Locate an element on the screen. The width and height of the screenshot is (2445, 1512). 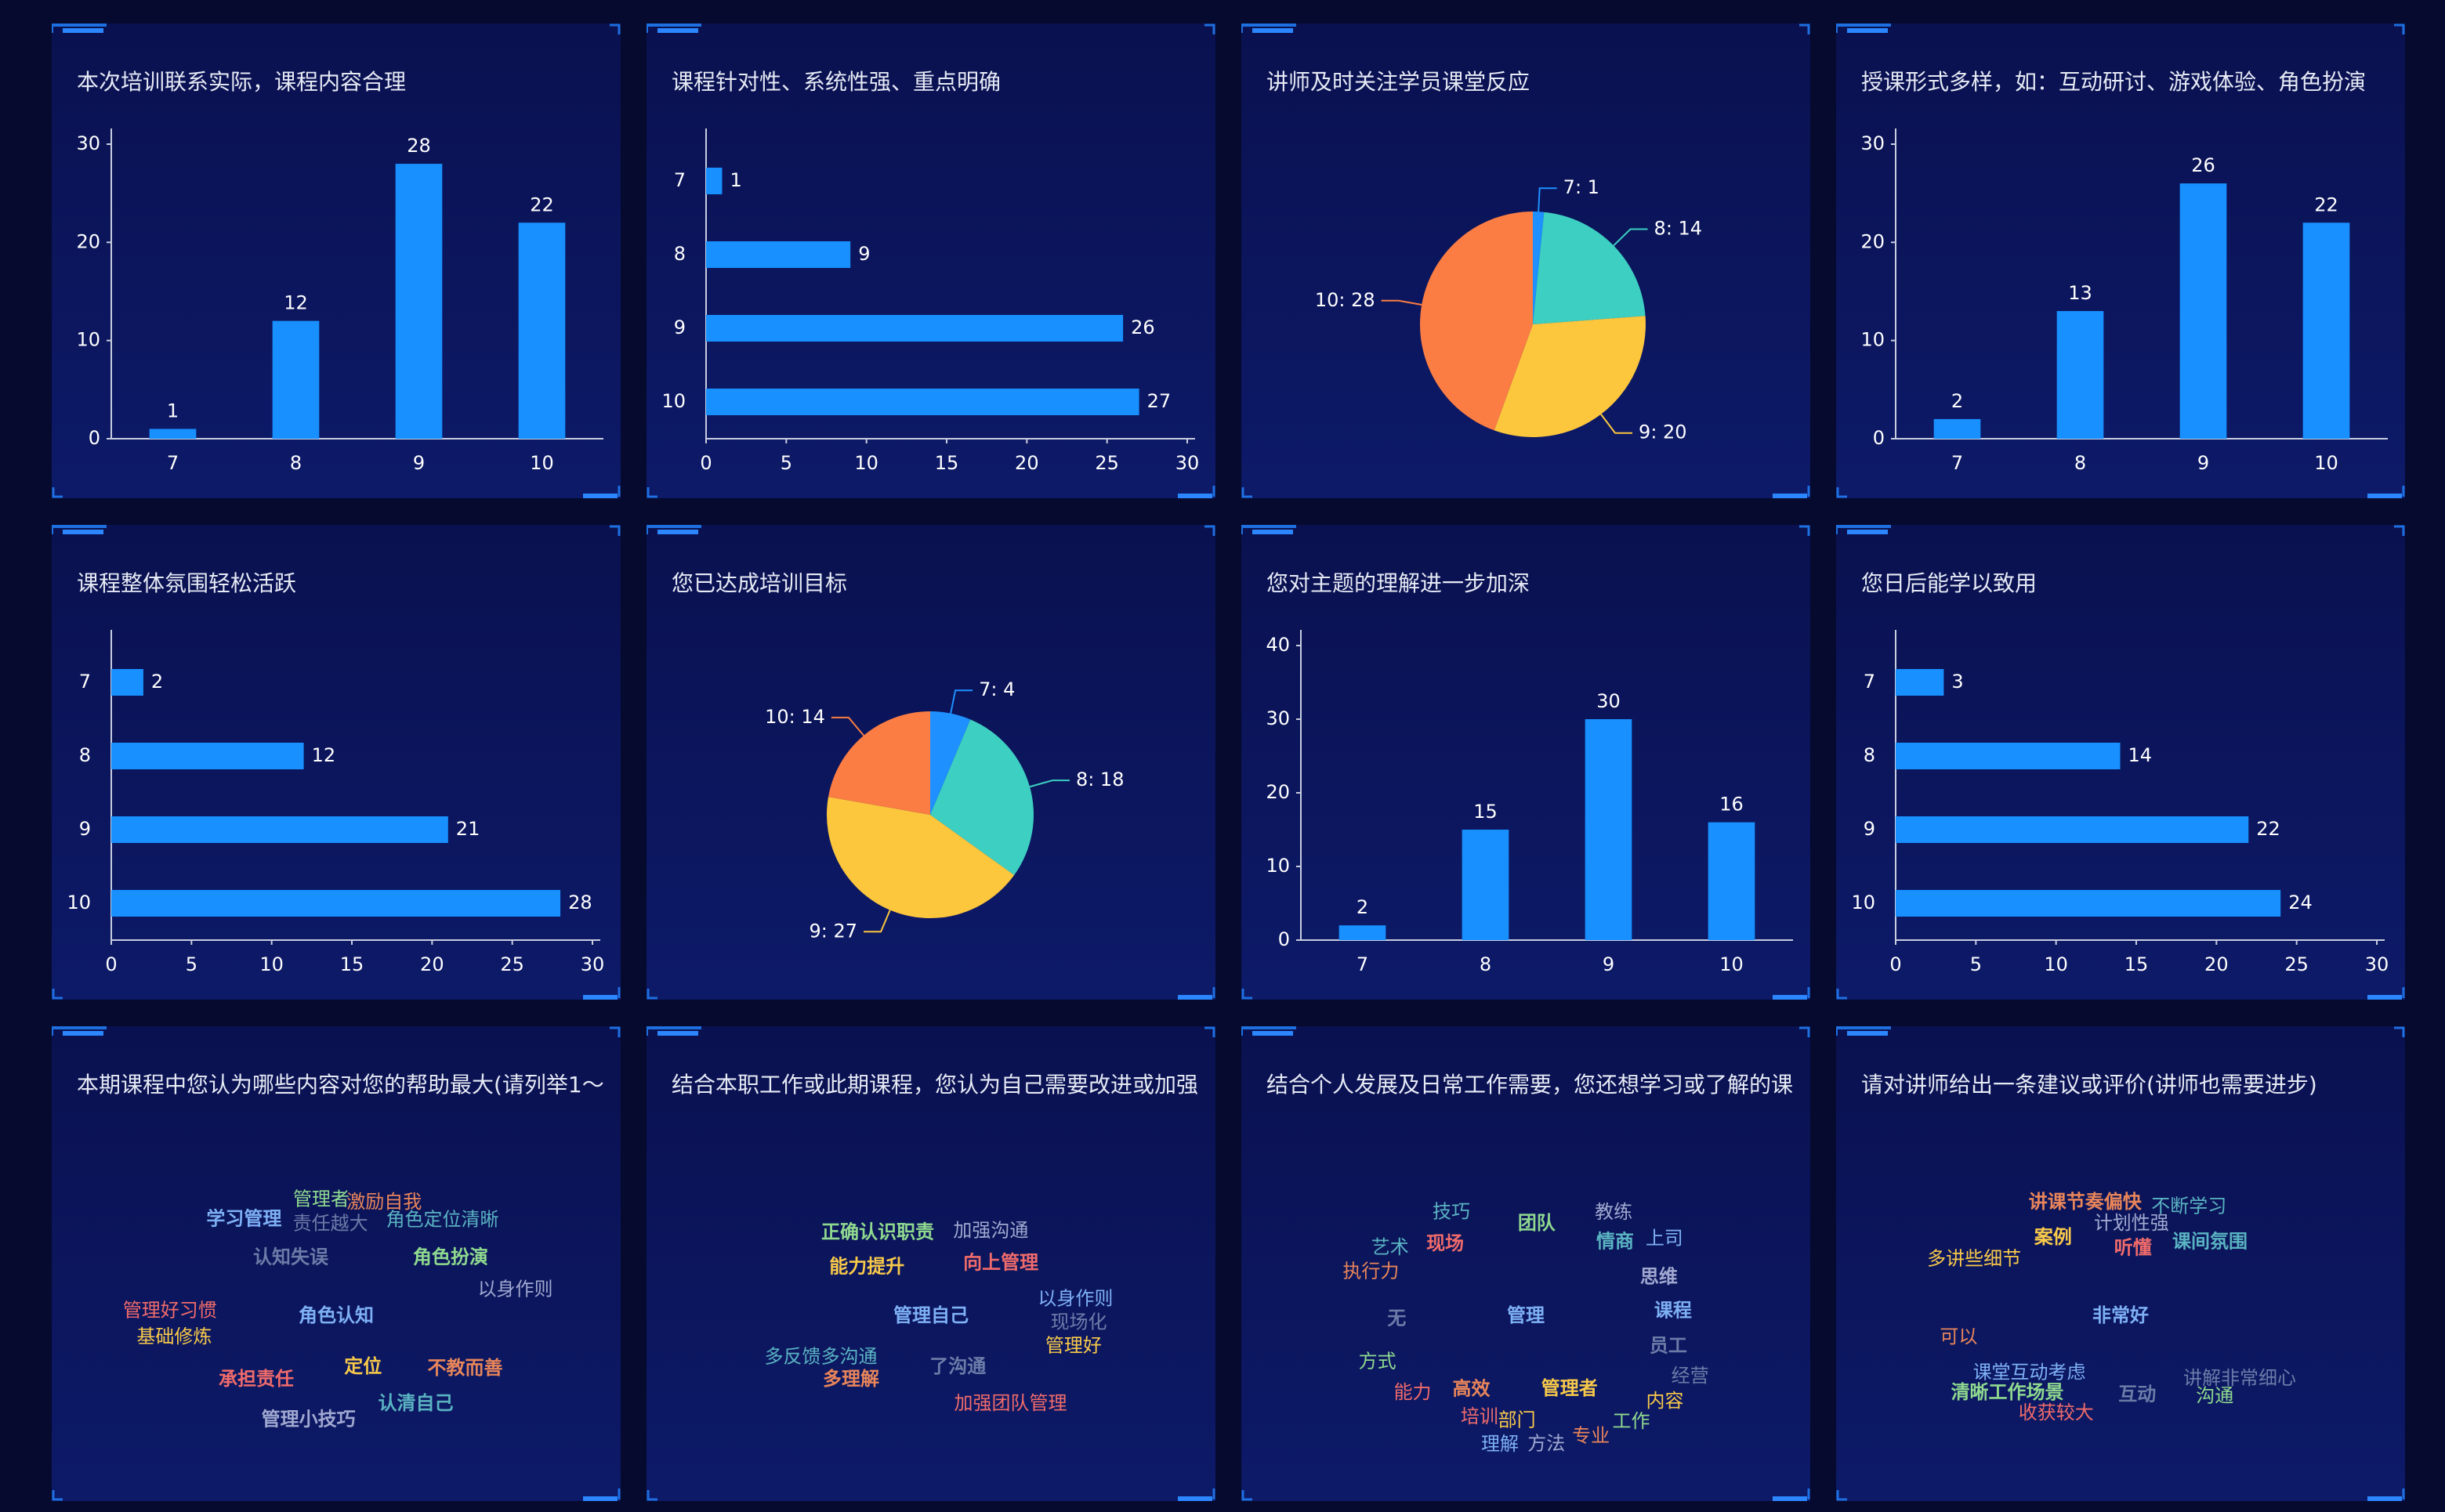
word: 听懂 is located at coordinates (2133, 1248).